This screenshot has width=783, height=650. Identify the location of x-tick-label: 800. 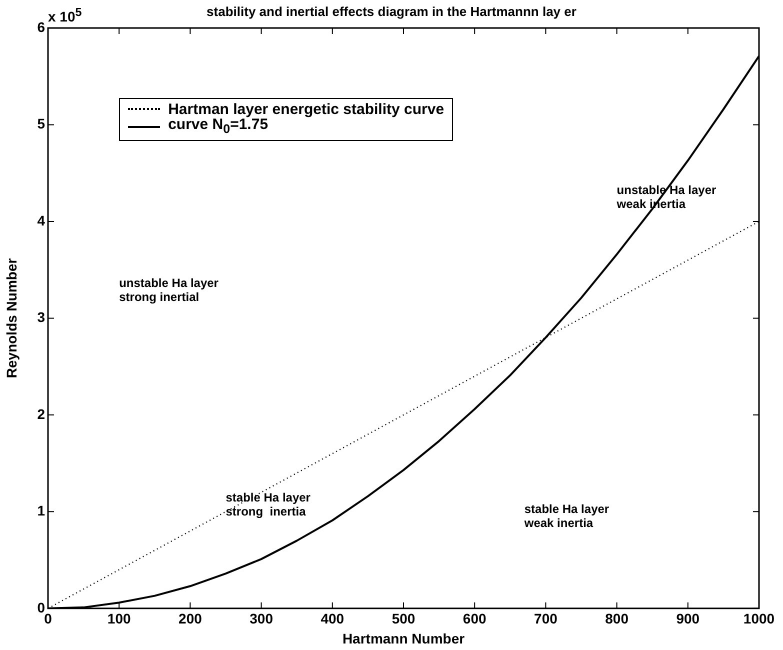
(617, 618).